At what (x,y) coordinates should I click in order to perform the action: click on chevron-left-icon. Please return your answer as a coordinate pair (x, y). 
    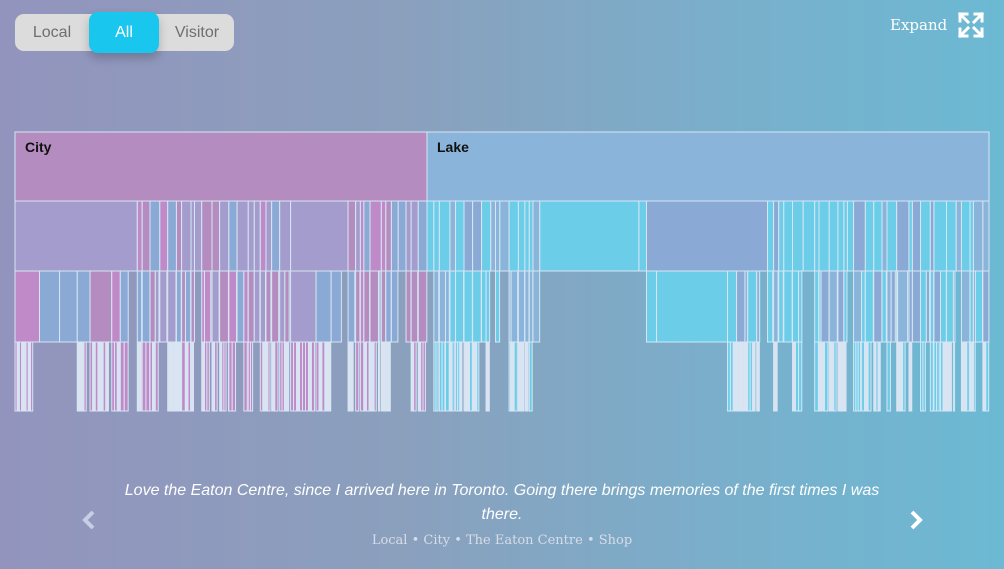
    Looking at the image, I should click on (90, 520).